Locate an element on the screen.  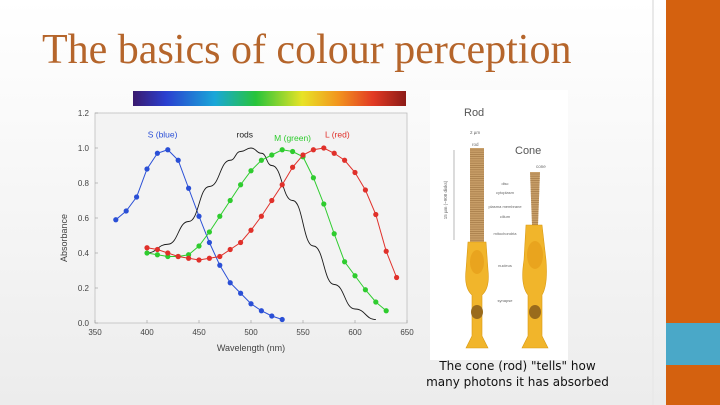
cone-outer-segment is located at coordinates (535, 198).